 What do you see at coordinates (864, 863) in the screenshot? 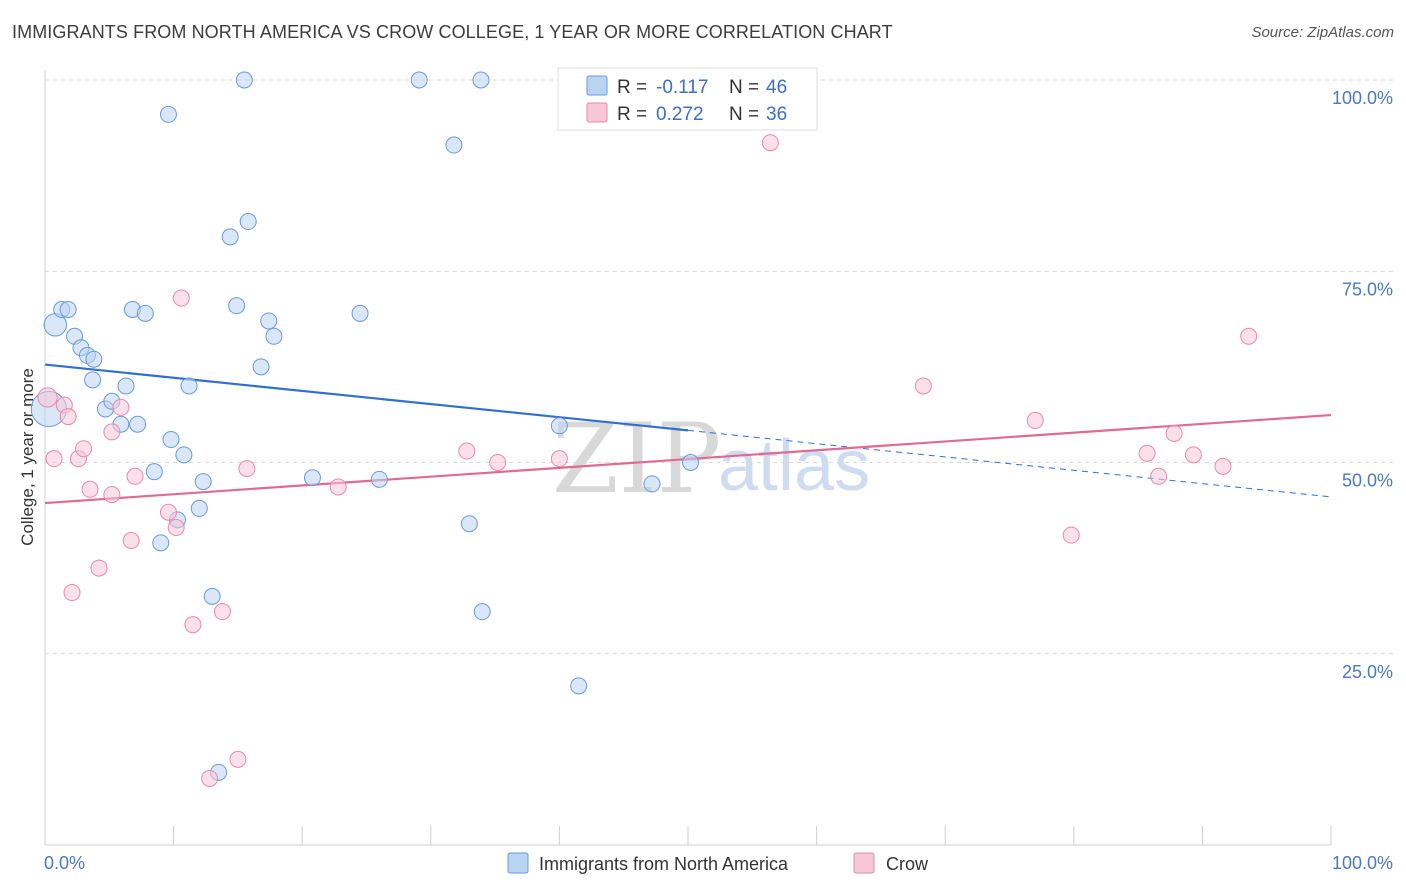
I see `bottom-legend-swatch-pink` at bounding box center [864, 863].